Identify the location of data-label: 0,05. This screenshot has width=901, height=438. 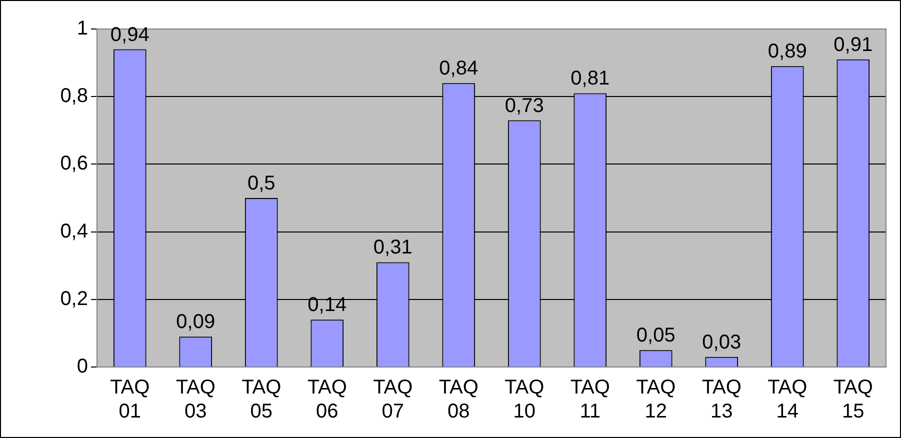
(656, 335).